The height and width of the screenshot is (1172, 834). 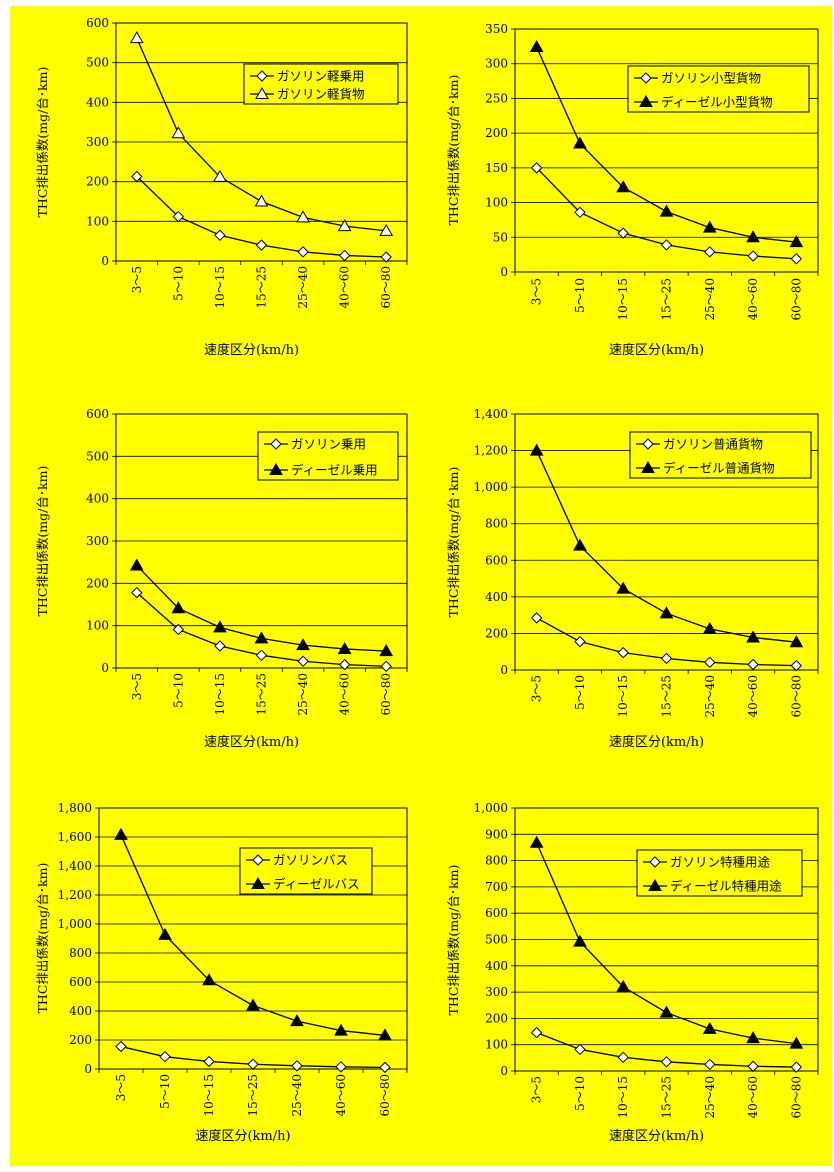 What do you see at coordinates (303, 287) in the screenshot?
I see `chart-1-xtick-label: 25～40` at bounding box center [303, 287].